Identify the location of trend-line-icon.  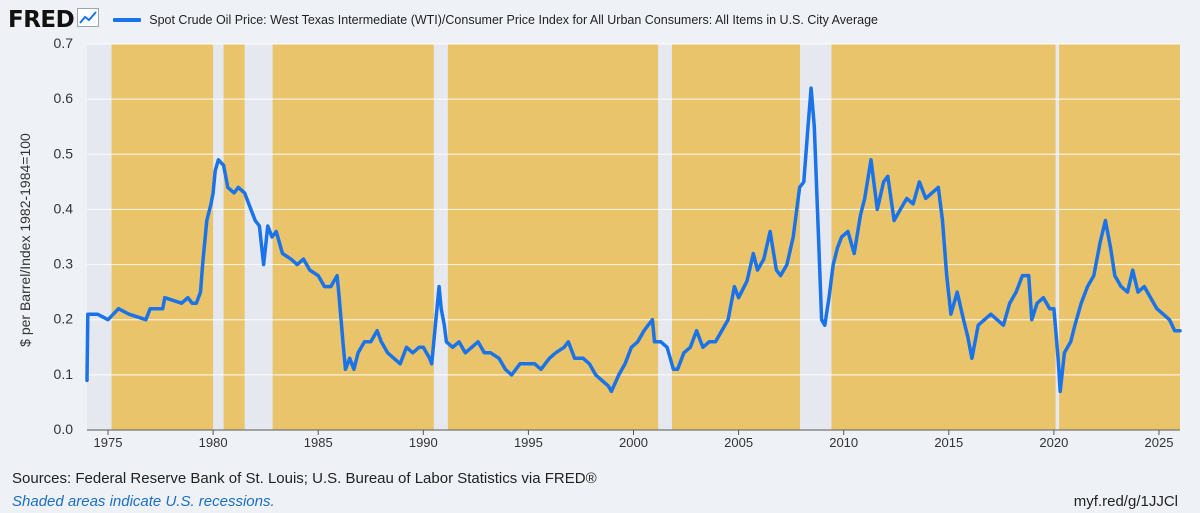
(88, 20).